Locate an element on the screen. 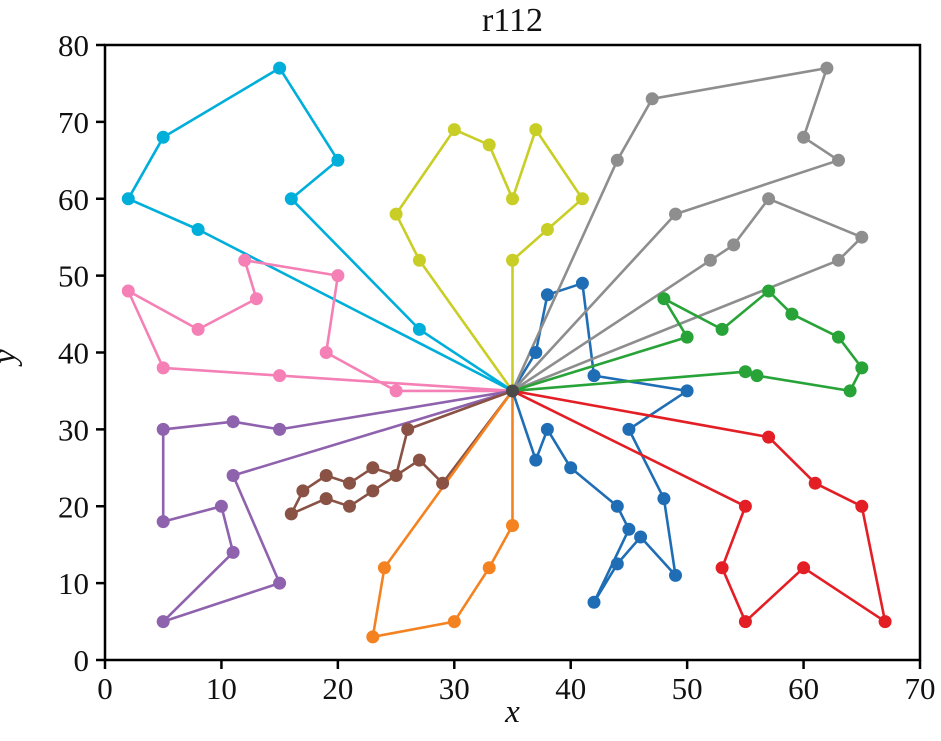 The image size is (941, 741). y-tick-label: 30 is located at coordinates (73, 429).